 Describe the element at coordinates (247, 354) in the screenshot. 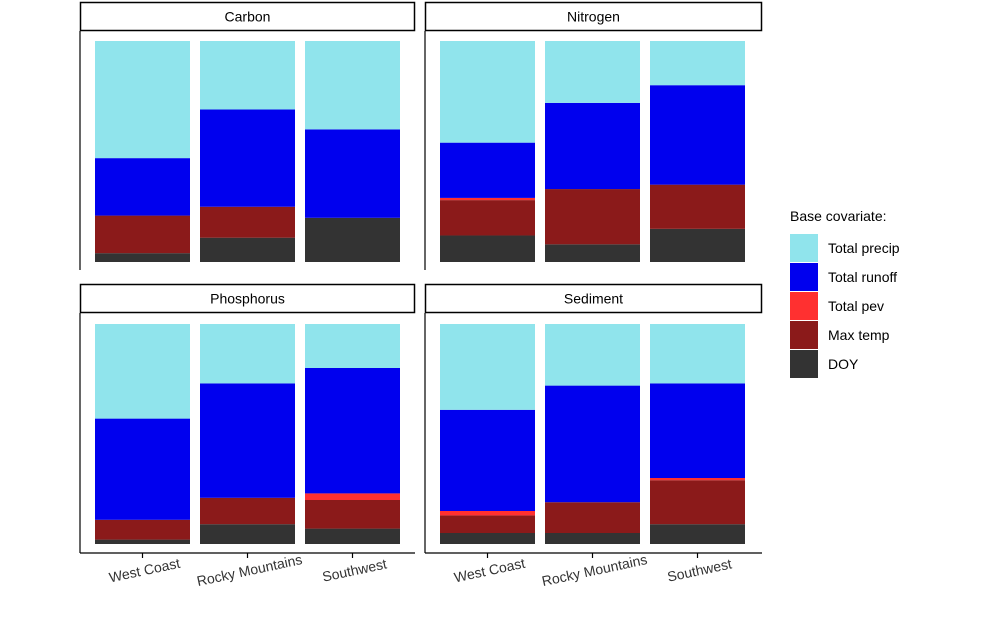

I see `bar-segment-phosphorus-rocky-mountains-total-precip` at that location.